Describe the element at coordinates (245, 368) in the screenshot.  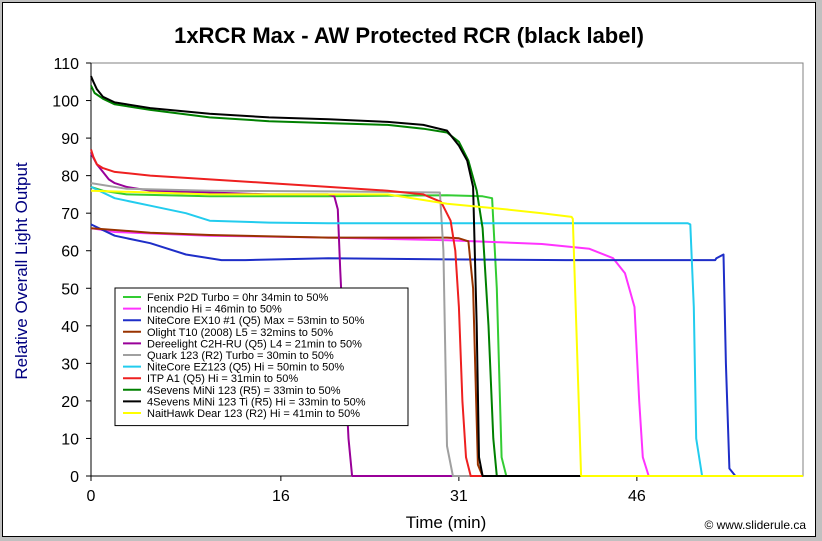
I see `legend-entry: NiteCore EZ123 (Q5) Hi = 50min to 50%` at that location.